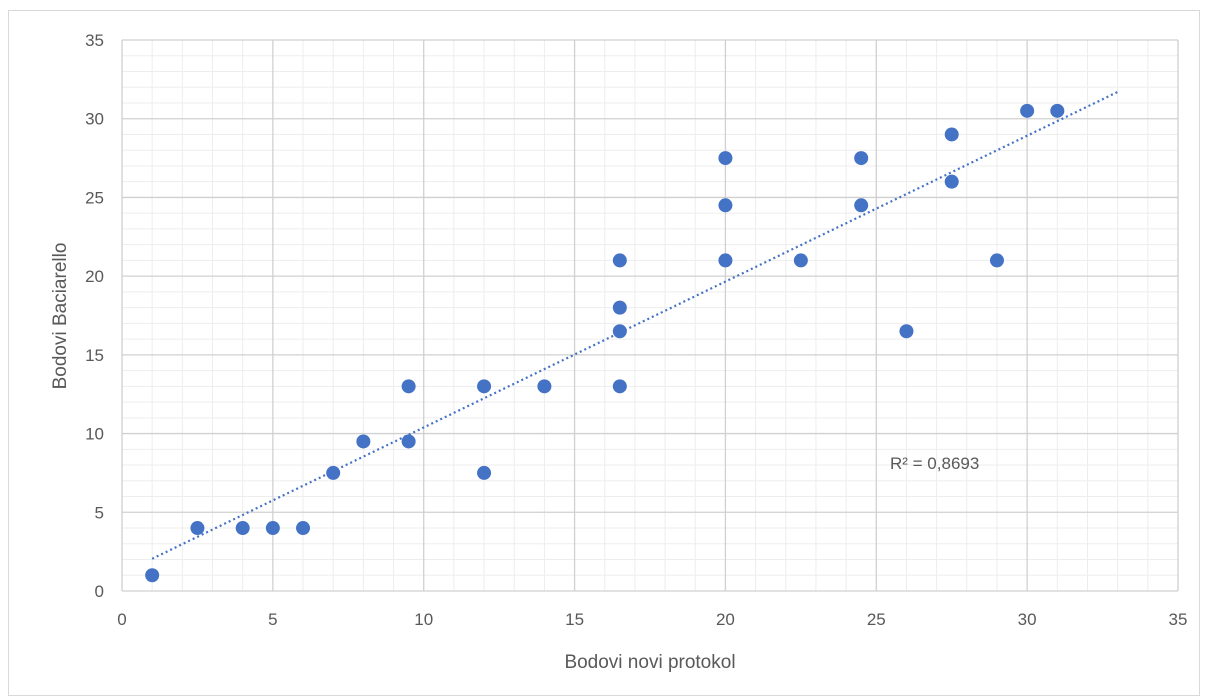 This screenshot has width=1205, height=698. What do you see at coordinates (94, 434) in the screenshot?
I see `y-tick-label: 10` at bounding box center [94, 434].